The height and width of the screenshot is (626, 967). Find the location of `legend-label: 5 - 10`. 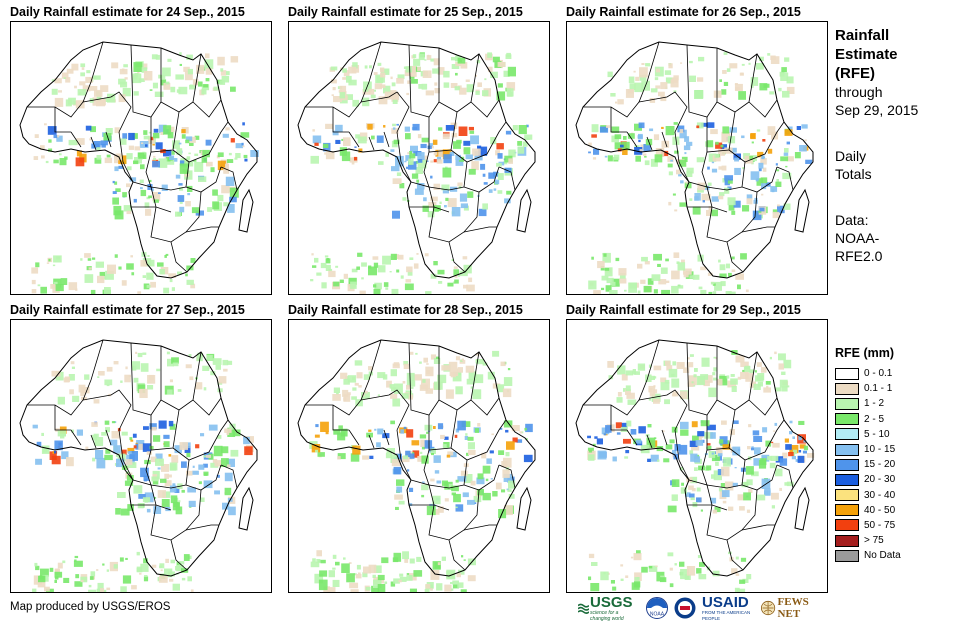

legend-label: 5 - 10 is located at coordinates (877, 434).